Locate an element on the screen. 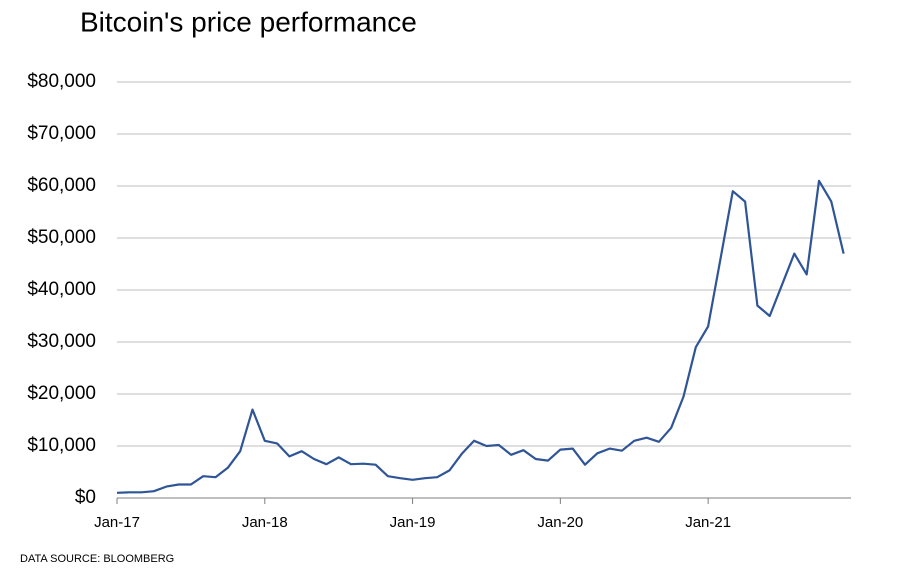  y-tick-label: $60,000 is located at coordinates (61, 185).